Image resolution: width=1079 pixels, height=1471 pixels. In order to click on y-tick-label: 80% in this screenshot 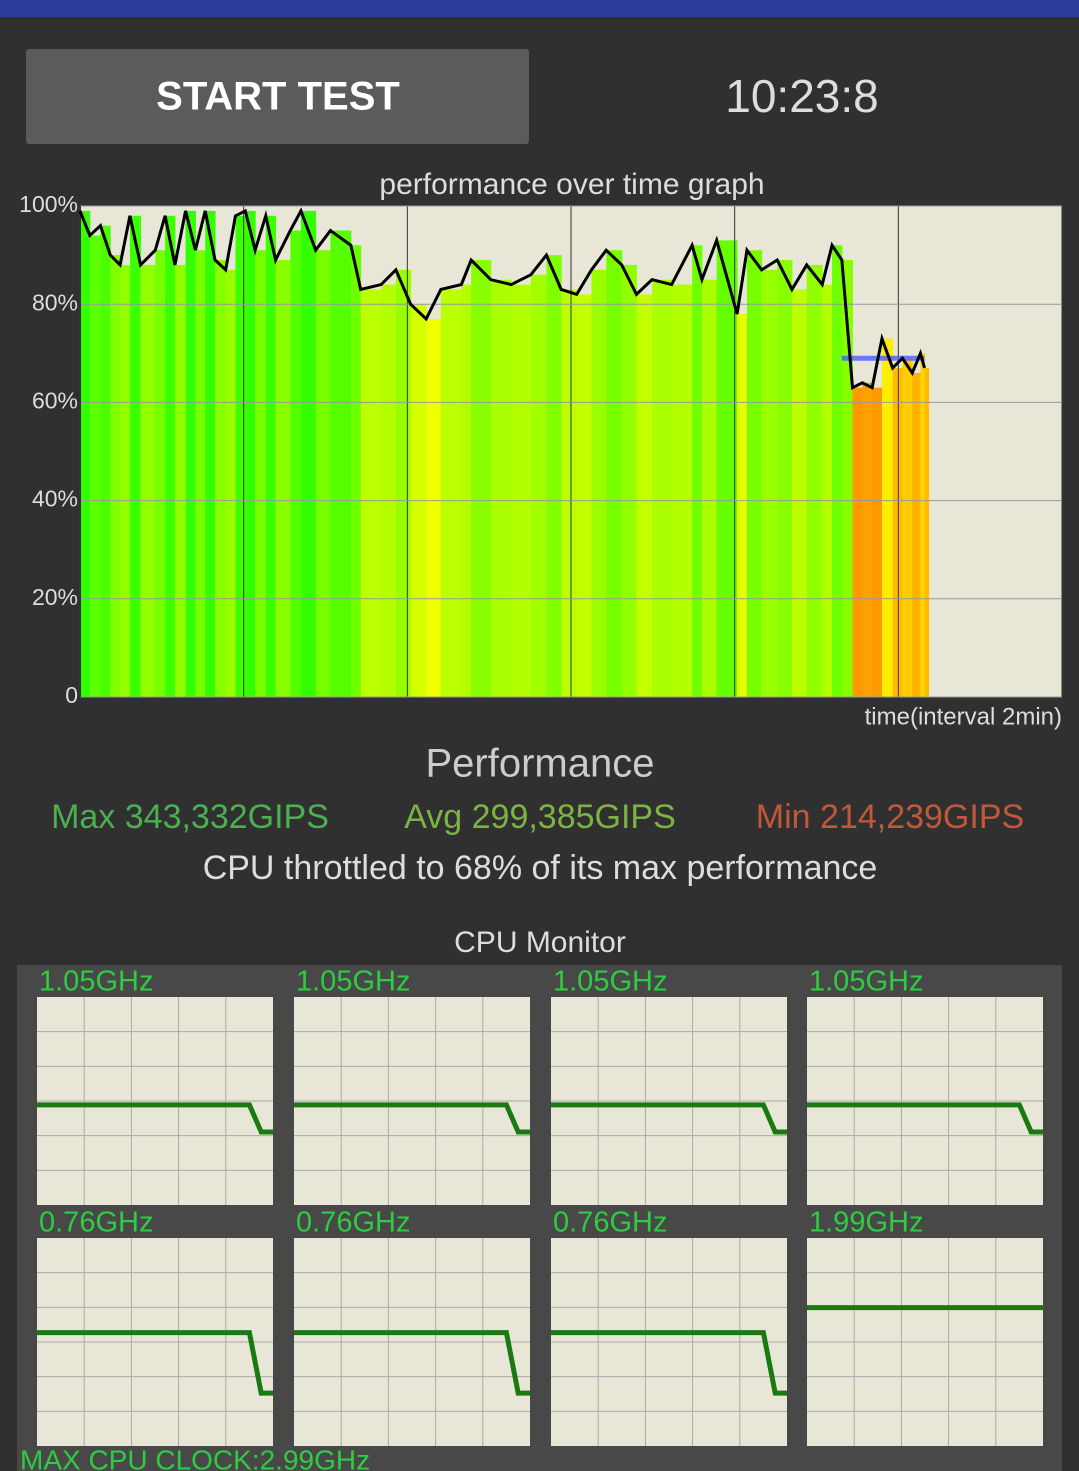, I will do `click(55, 302)`.